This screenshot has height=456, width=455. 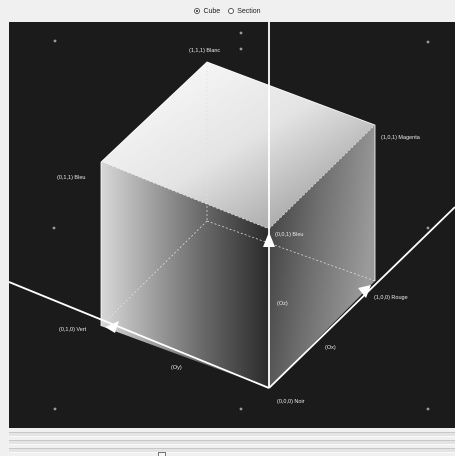 What do you see at coordinates (139, 335) in the screenshot?
I see `y-axis-line` at bounding box center [139, 335].